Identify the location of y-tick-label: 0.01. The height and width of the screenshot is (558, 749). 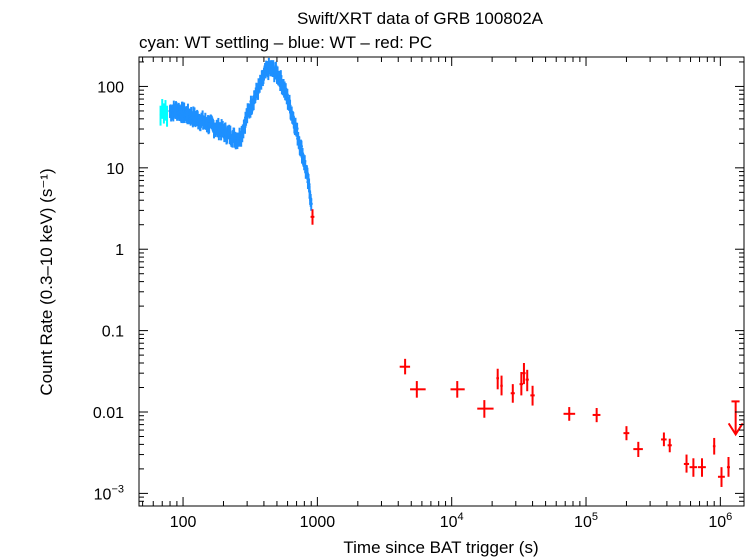
(108, 413).